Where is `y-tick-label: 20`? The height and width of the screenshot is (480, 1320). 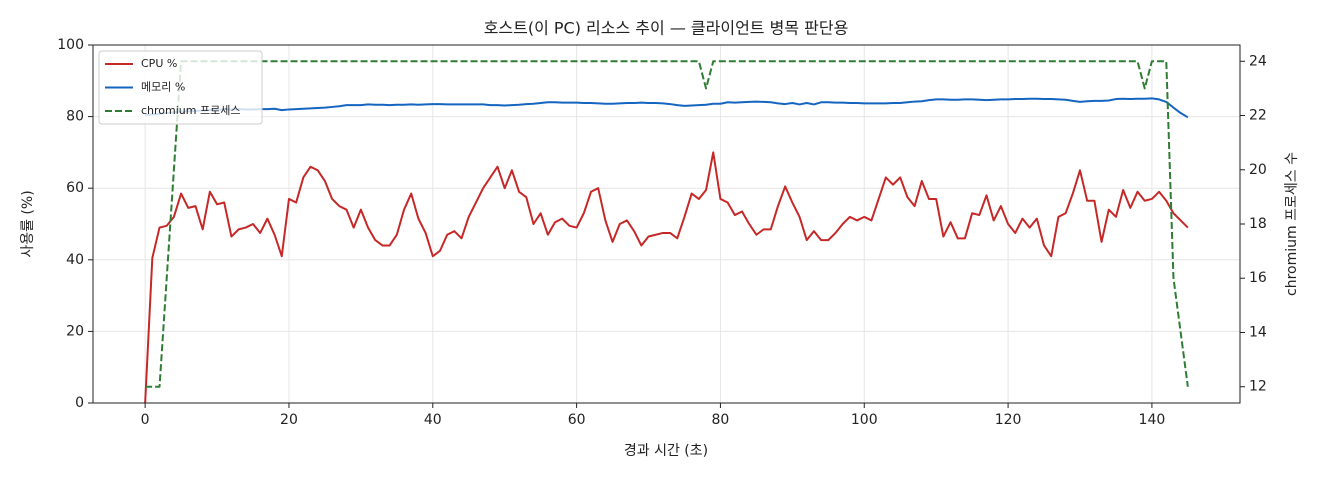 y-tick-label: 20 is located at coordinates (75, 331).